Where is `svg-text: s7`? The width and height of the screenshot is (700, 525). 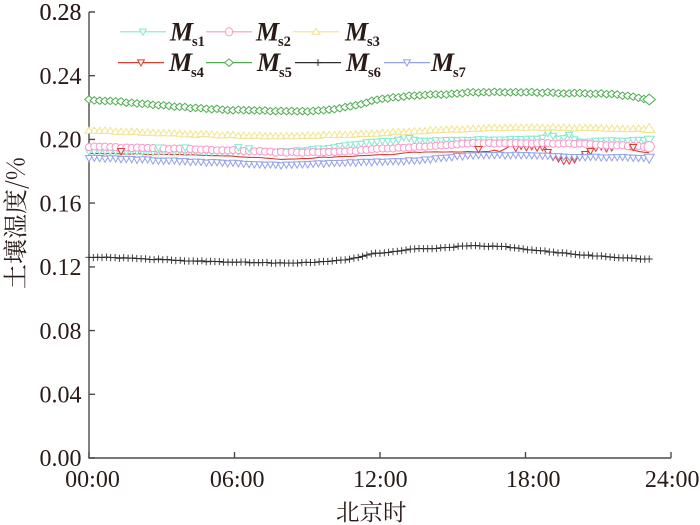
svg-text: s7 is located at coordinates (459, 73).